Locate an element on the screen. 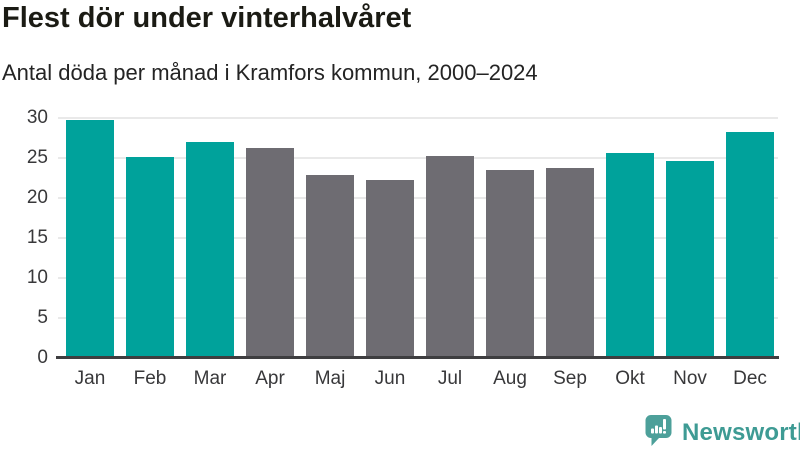 The width and height of the screenshot is (800, 453). bar-feb is located at coordinates (150, 257).